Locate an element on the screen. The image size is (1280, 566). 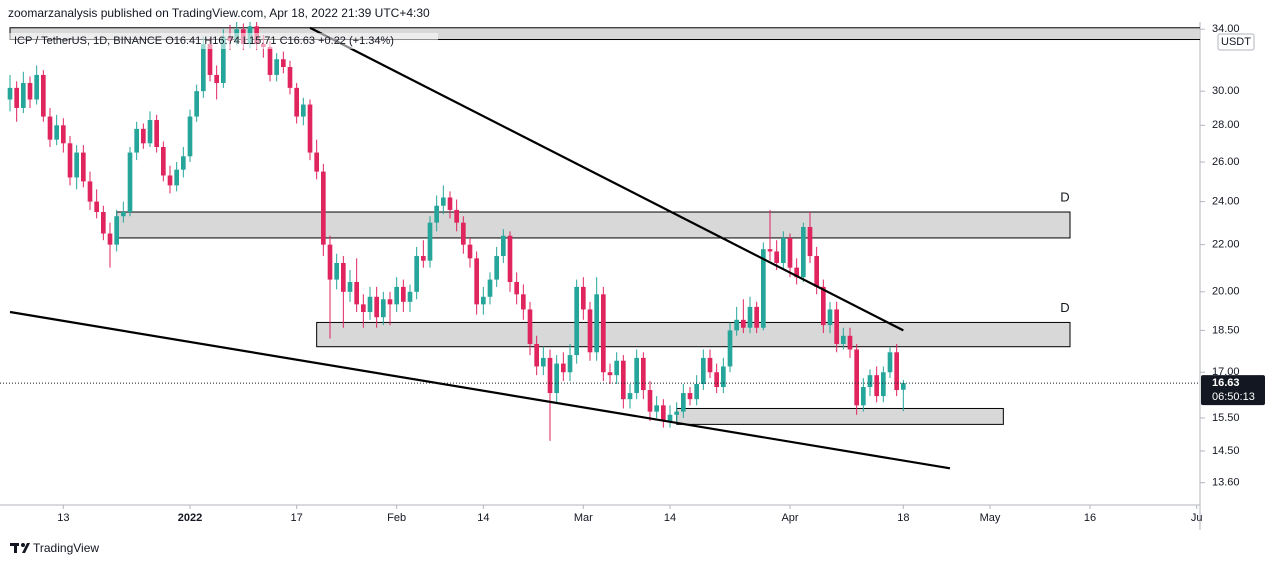
y-tick-label: 34.00 is located at coordinates (1226, 29).